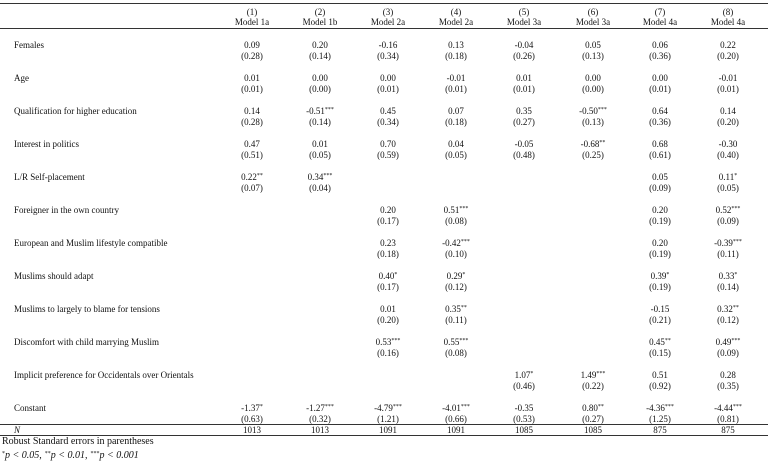 This screenshot has width=768, height=466. I want to click on coef-value: 0.11, so click(726, 177).